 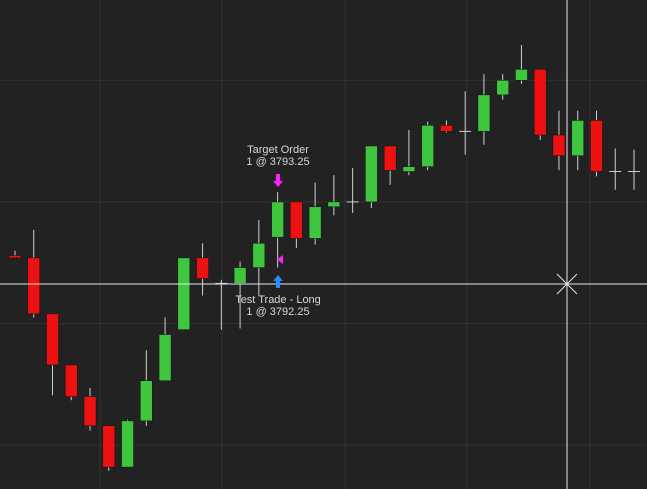 What do you see at coordinates (280, 259) in the screenshot?
I see `order-marker` at bounding box center [280, 259].